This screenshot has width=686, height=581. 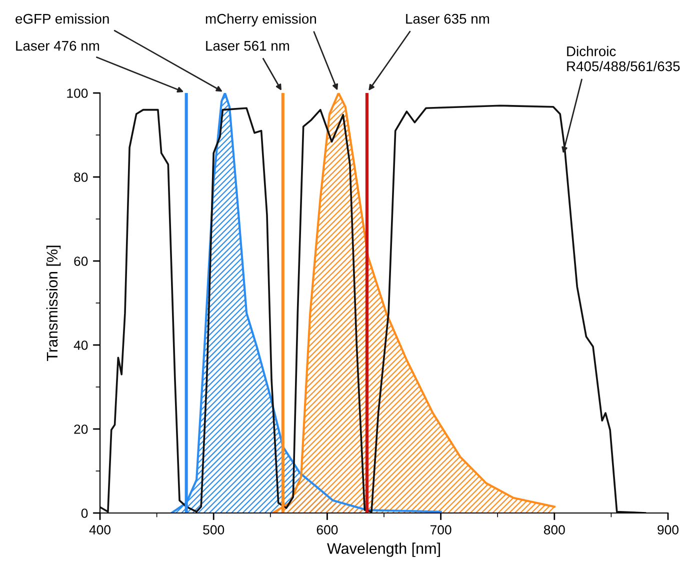 I want to click on y-tick-label: 40, so click(x=81, y=345).